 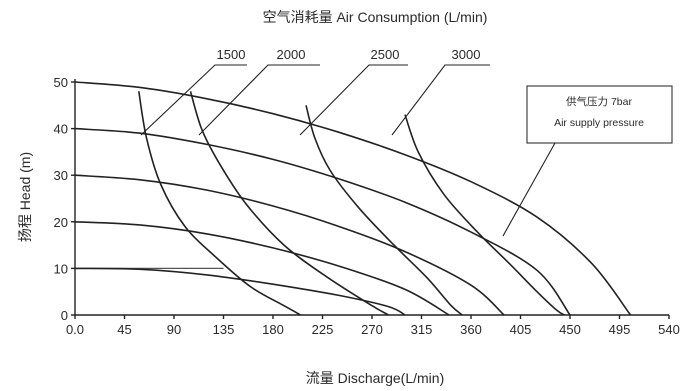 I want to click on y-tick-labels: 0 10 20 30 40 50, so click(x=64, y=199).